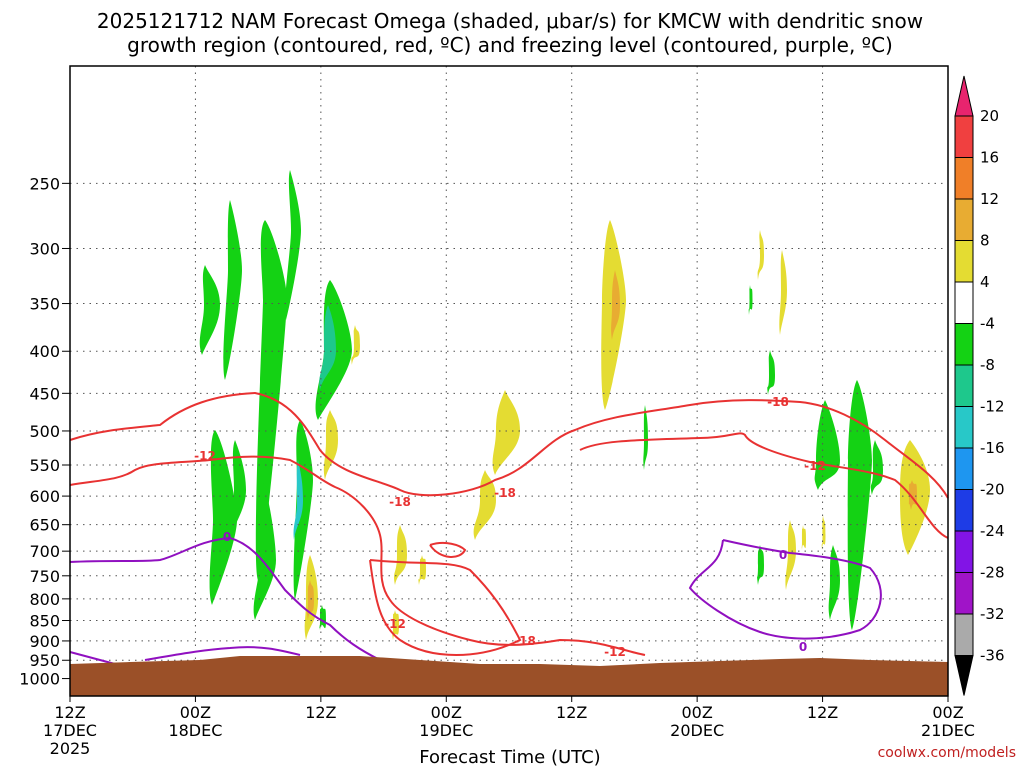 This screenshot has height=768, width=1024. What do you see at coordinates (44, 351) in the screenshot?
I see `y-tick-label: 400` at bounding box center [44, 351].